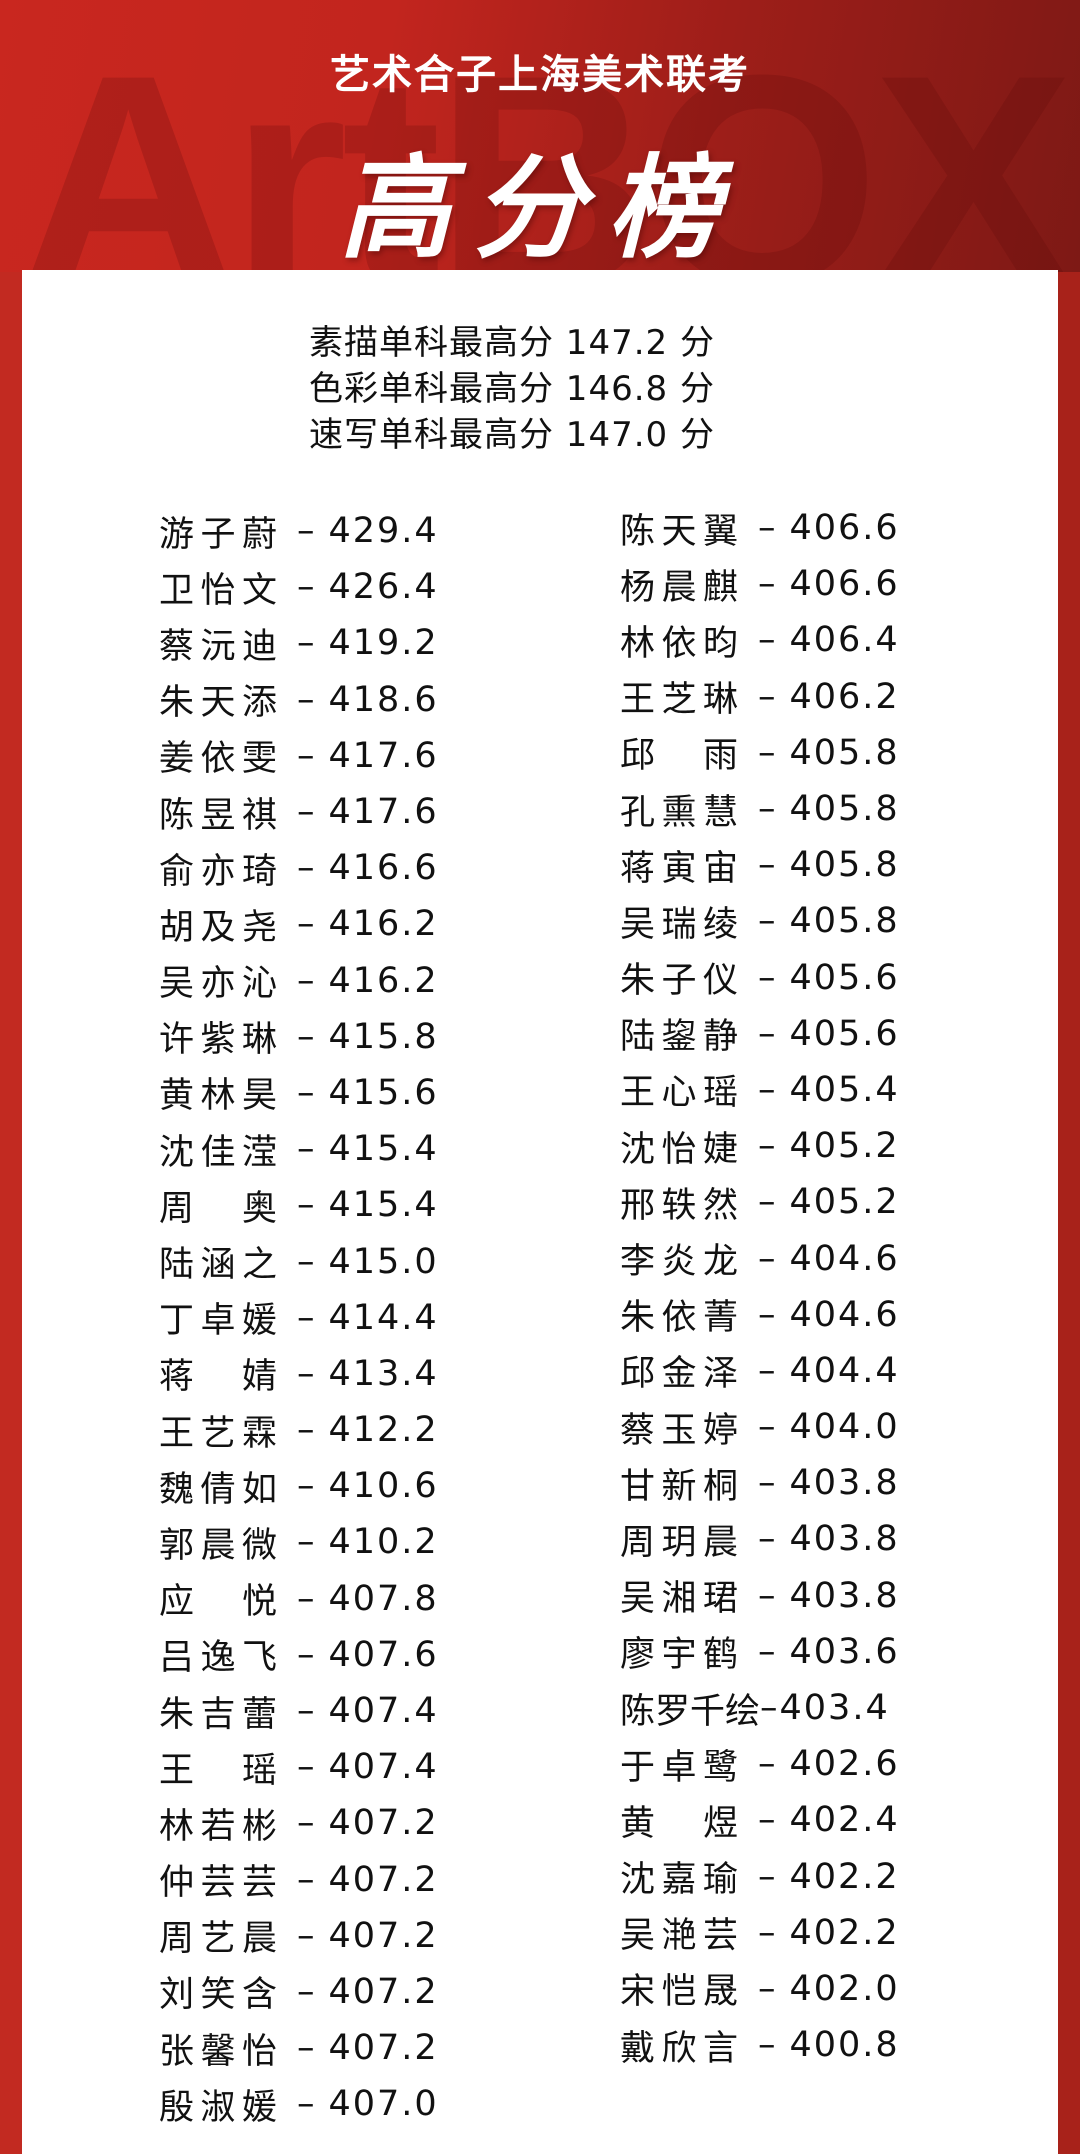 The image size is (1080, 2154). I want to click on ranking-row: 周艺晨 –407.2, so click(299, 1936).